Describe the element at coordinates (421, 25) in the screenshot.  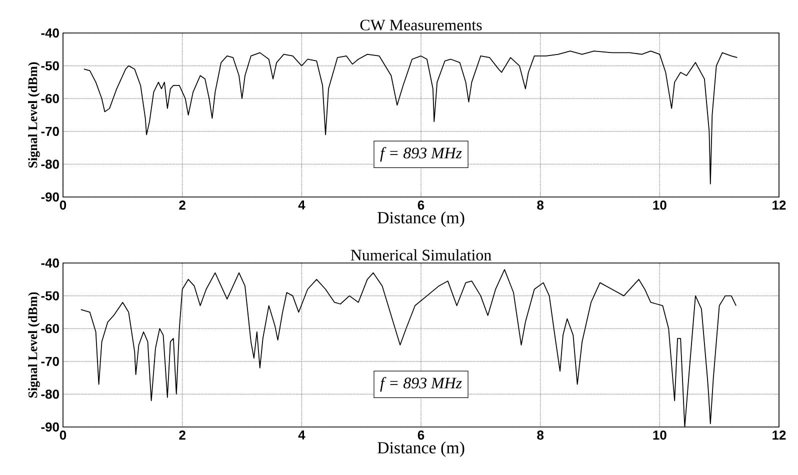
I see `chart-title: CW Measurements` at that location.